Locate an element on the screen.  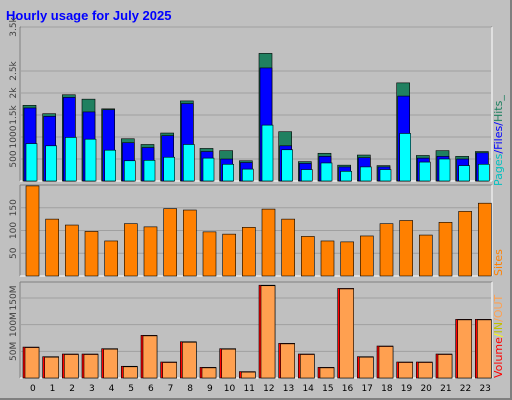
sites-ytick-label: 50 is located at coordinates (14, 253).